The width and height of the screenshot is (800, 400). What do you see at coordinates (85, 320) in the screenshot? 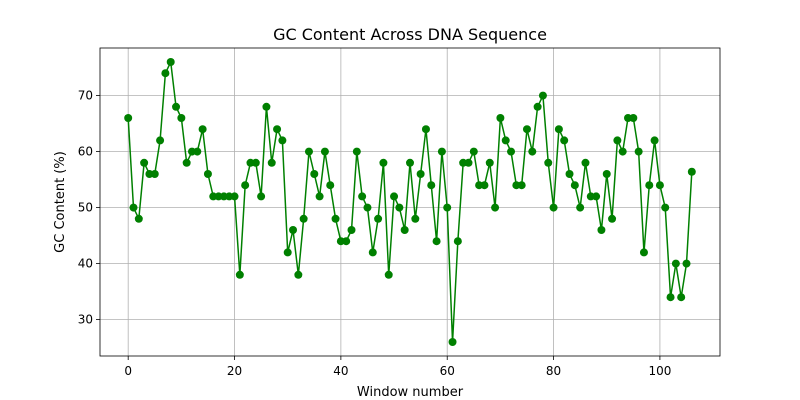
I see `y-tick-label: 30` at bounding box center [85, 320].